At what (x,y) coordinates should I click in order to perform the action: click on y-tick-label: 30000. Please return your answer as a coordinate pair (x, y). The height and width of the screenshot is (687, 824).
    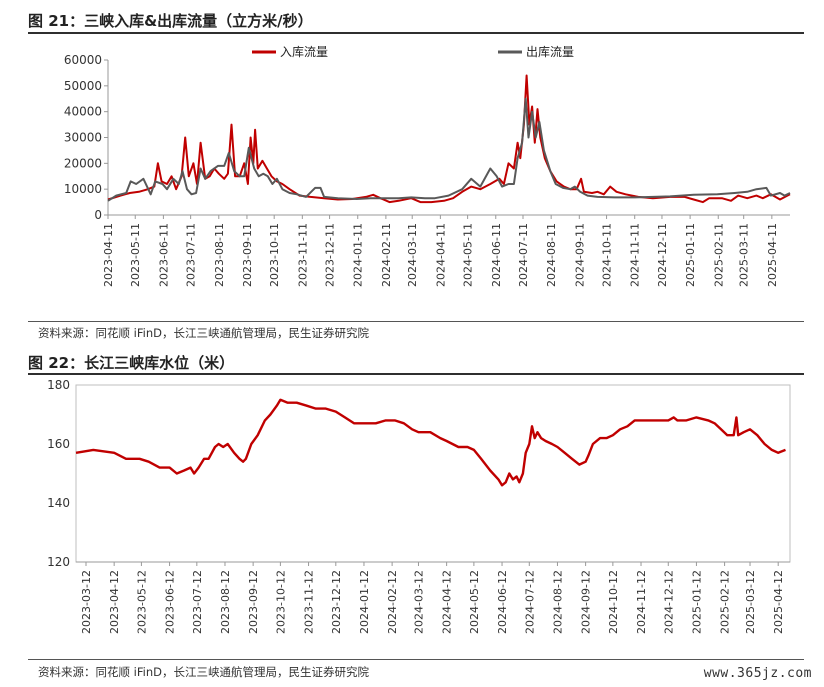
    Looking at the image, I should click on (83, 138).